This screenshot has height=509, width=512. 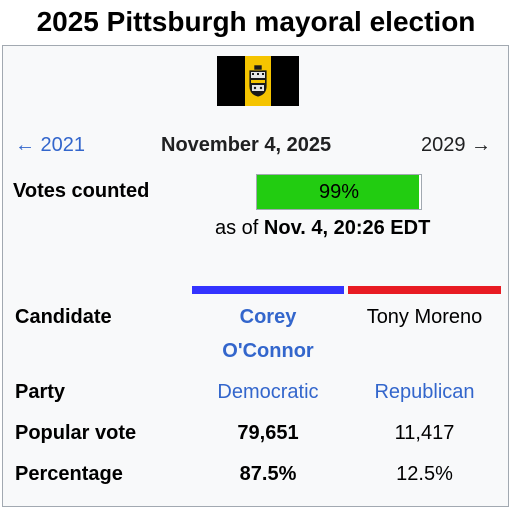 I want to click on row-label-popular-vote: Popular vote, so click(x=76, y=433).